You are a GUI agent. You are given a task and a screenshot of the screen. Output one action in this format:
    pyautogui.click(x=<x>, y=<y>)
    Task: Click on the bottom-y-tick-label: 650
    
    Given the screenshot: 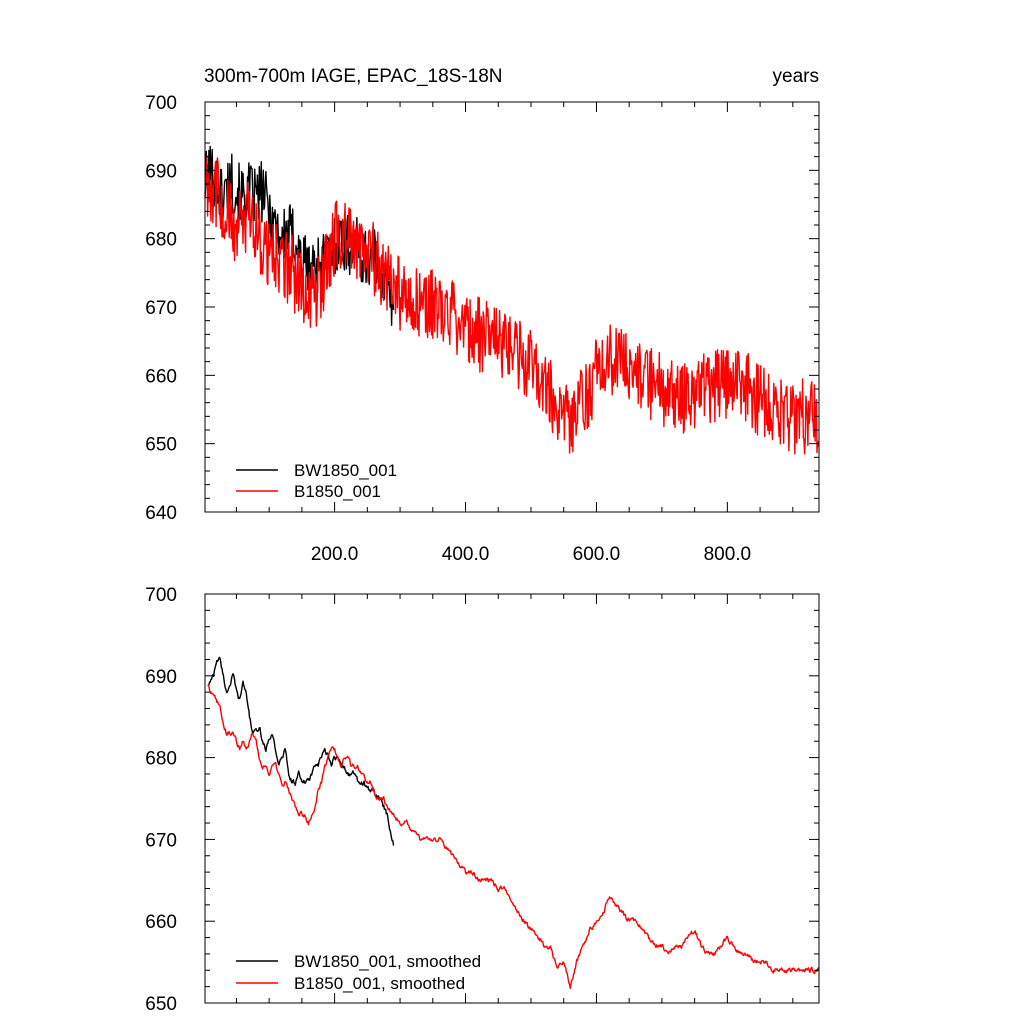 What is the action you would take?
    pyautogui.click(x=161, y=1004)
    